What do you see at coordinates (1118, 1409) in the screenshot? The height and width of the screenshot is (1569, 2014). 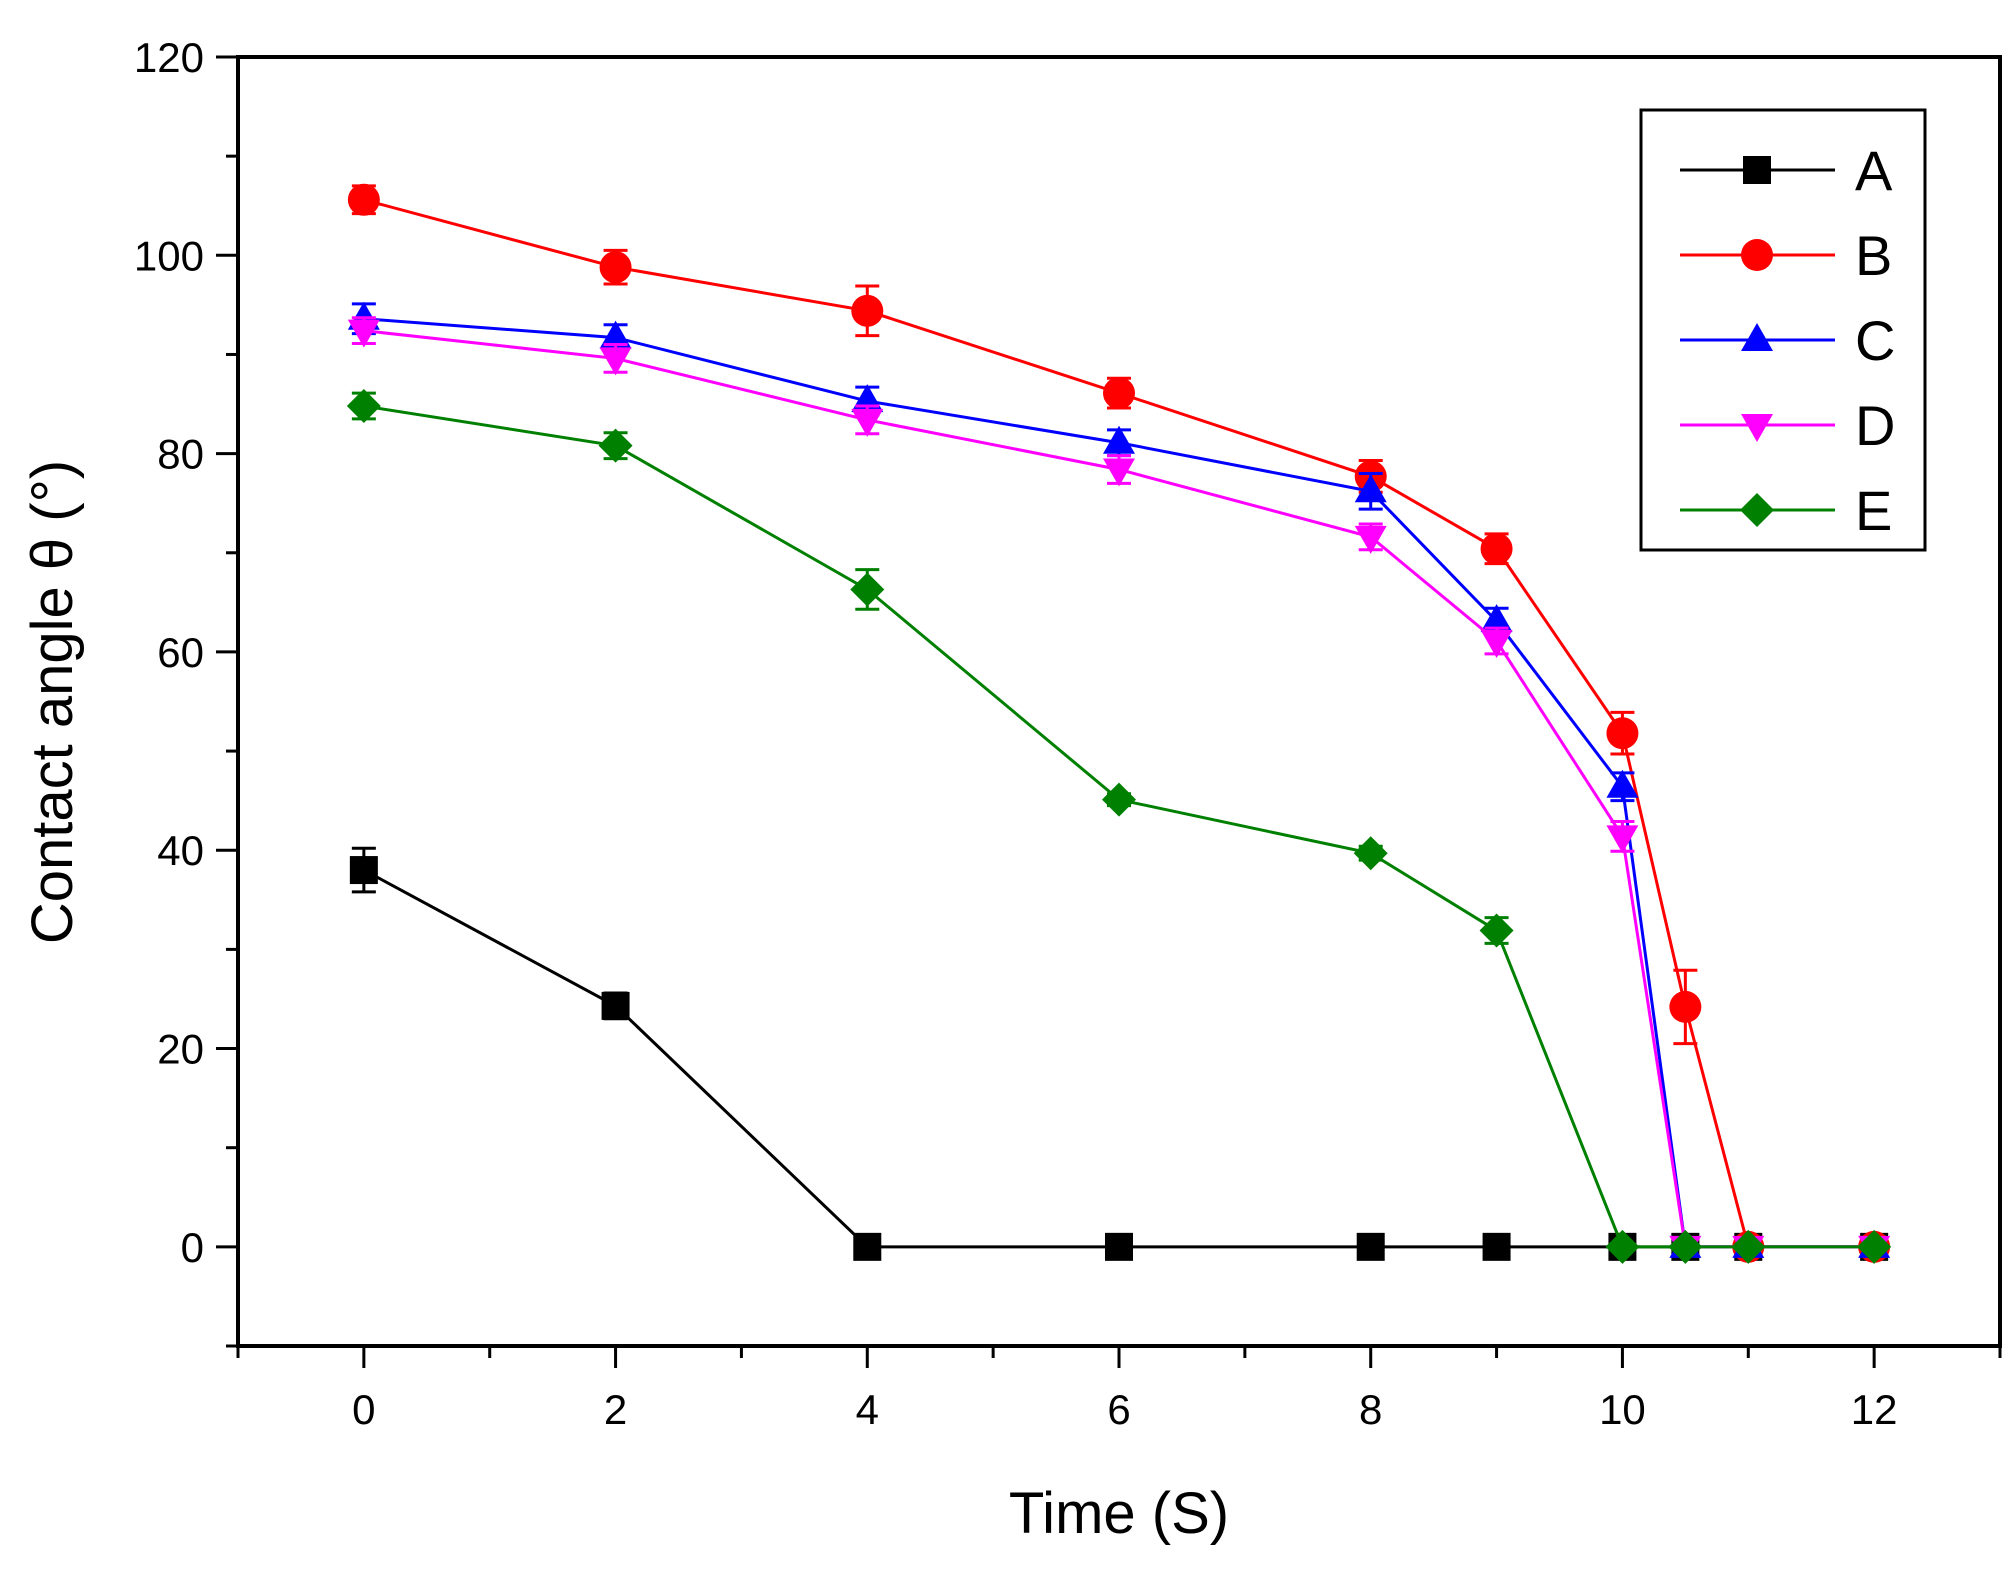 I see `x-tick-label: 6` at bounding box center [1118, 1409].